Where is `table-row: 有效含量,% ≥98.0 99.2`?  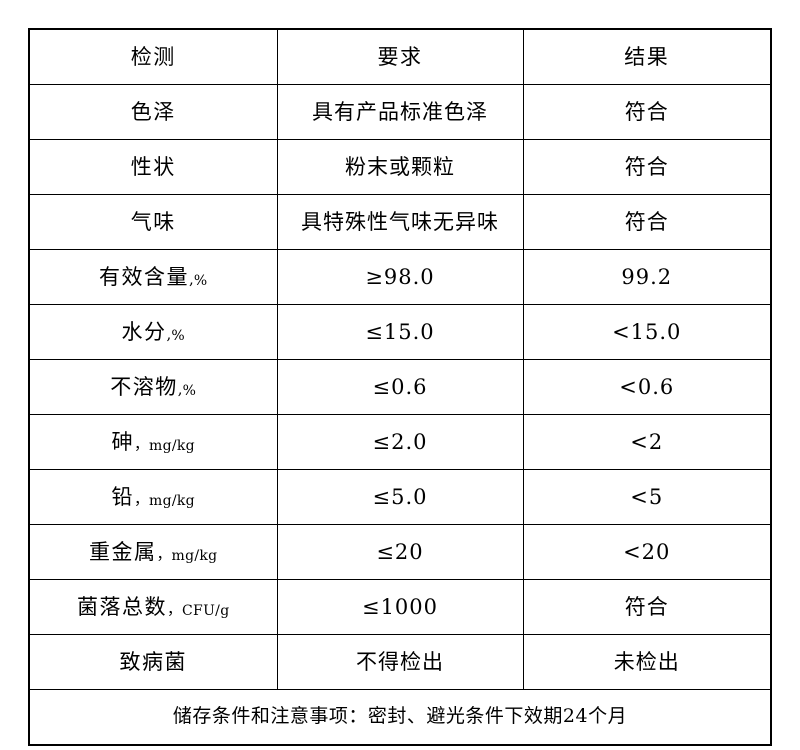 table-row: 有效含量,% ≥98.0 99.2 is located at coordinates (400, 277).